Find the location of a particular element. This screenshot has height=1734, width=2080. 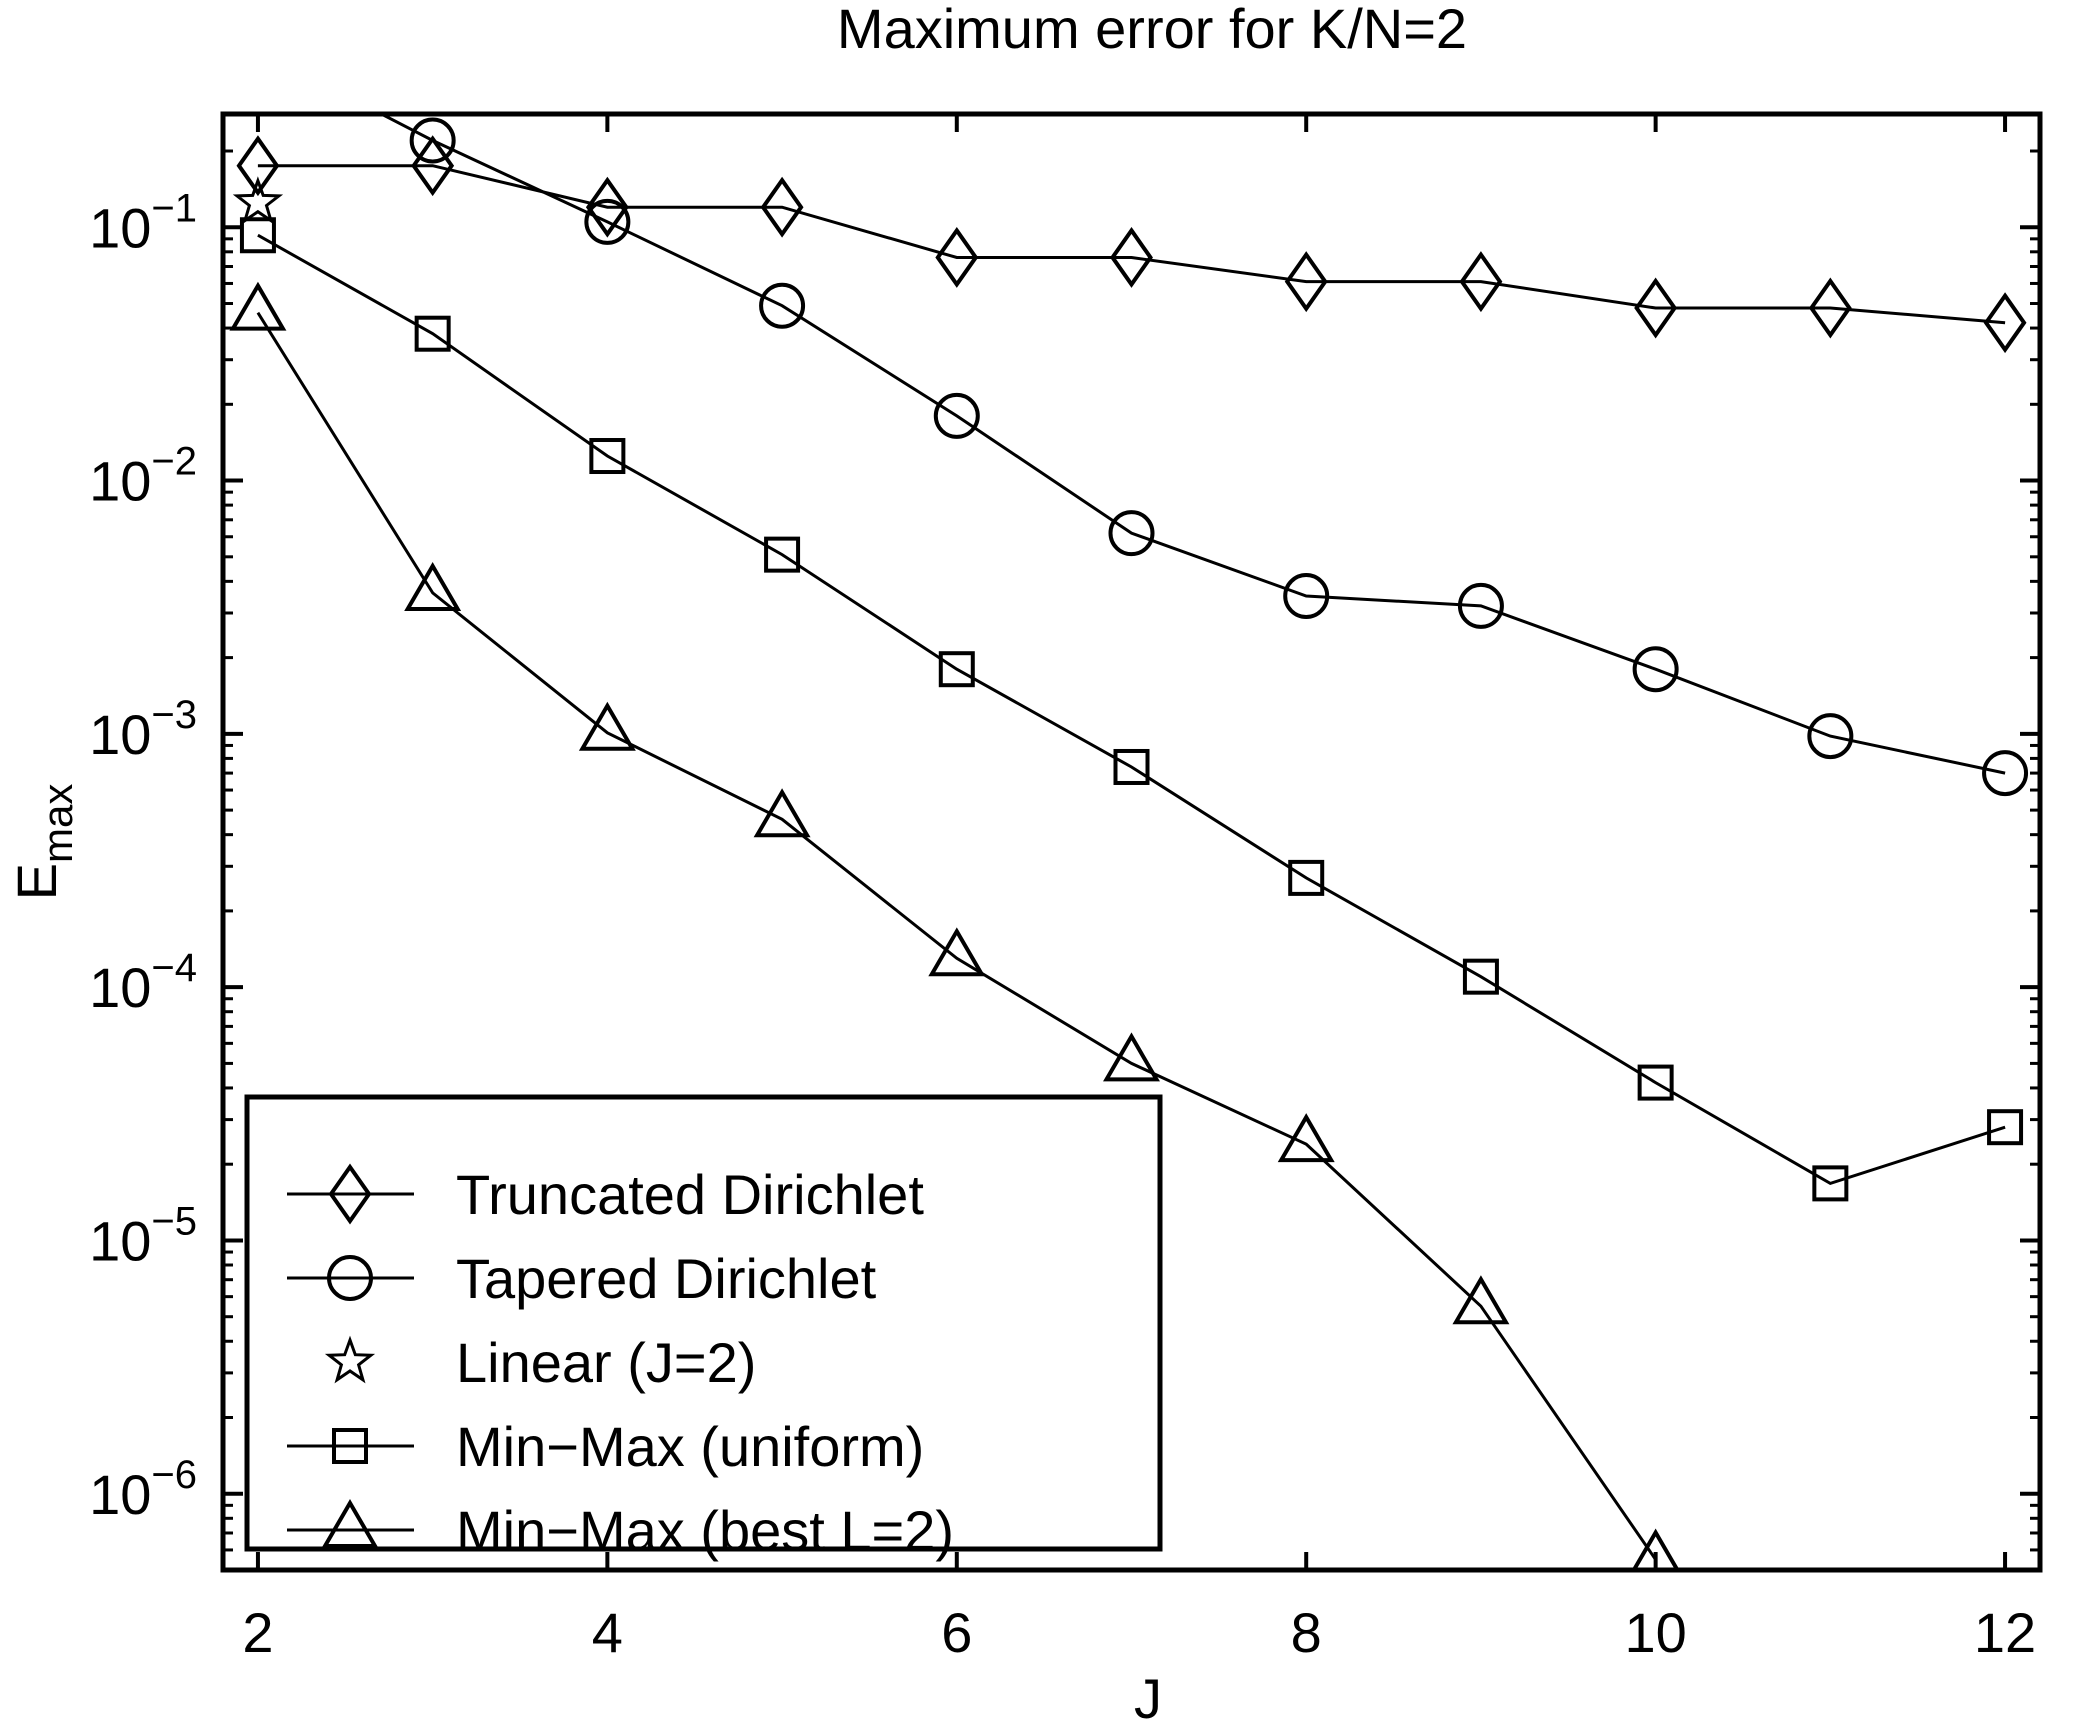

y-axis-label: Emax is located at coordinates (43, 842).